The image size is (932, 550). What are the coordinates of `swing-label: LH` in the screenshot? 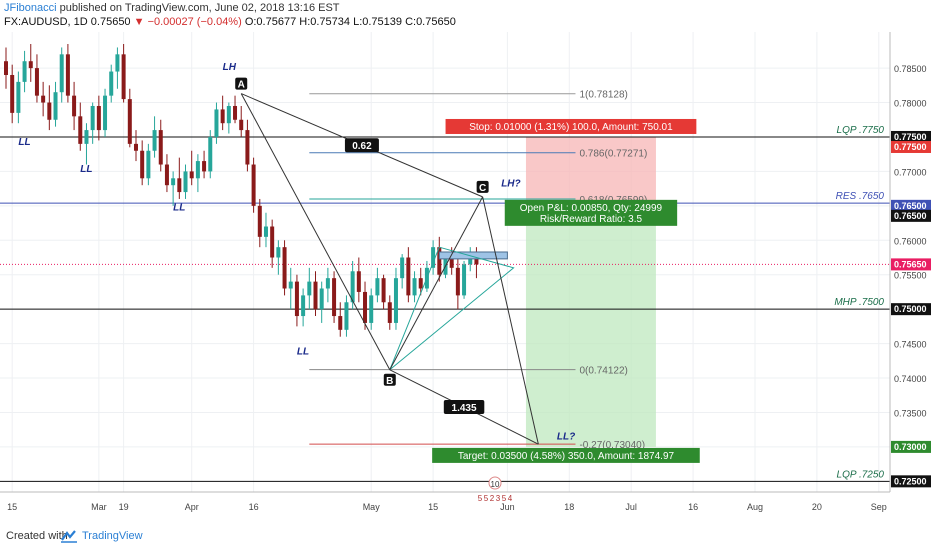 It's located at (230, 67).